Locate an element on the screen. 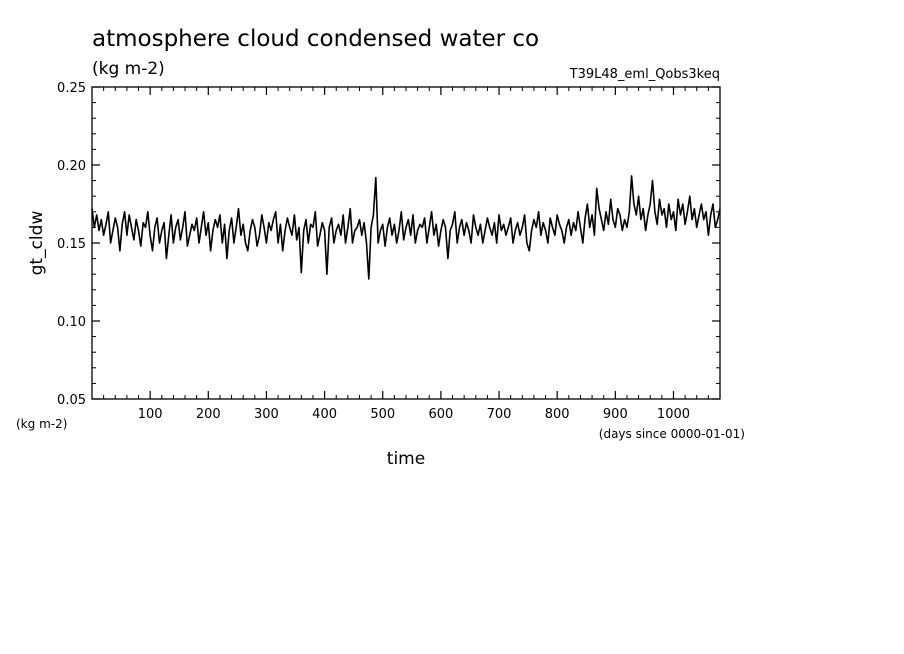 This screenshot has width=904, height=654. chart-title: atmosphere cloud condensed water co is located at coordinates (315, 39).